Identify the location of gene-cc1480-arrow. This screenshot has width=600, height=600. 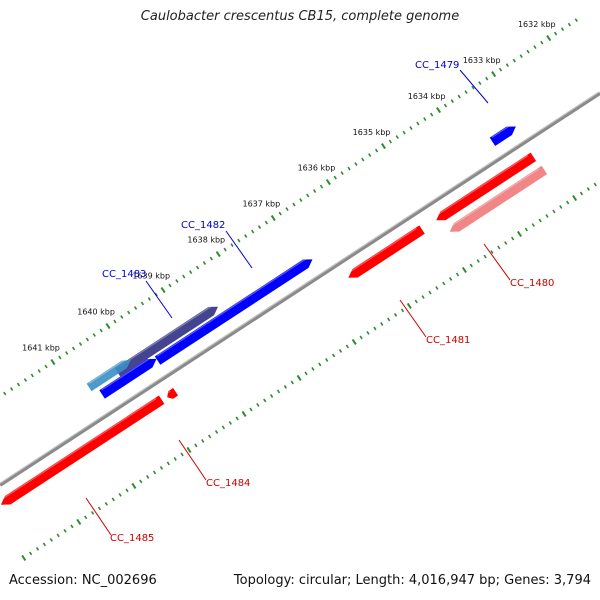
(486, 186).